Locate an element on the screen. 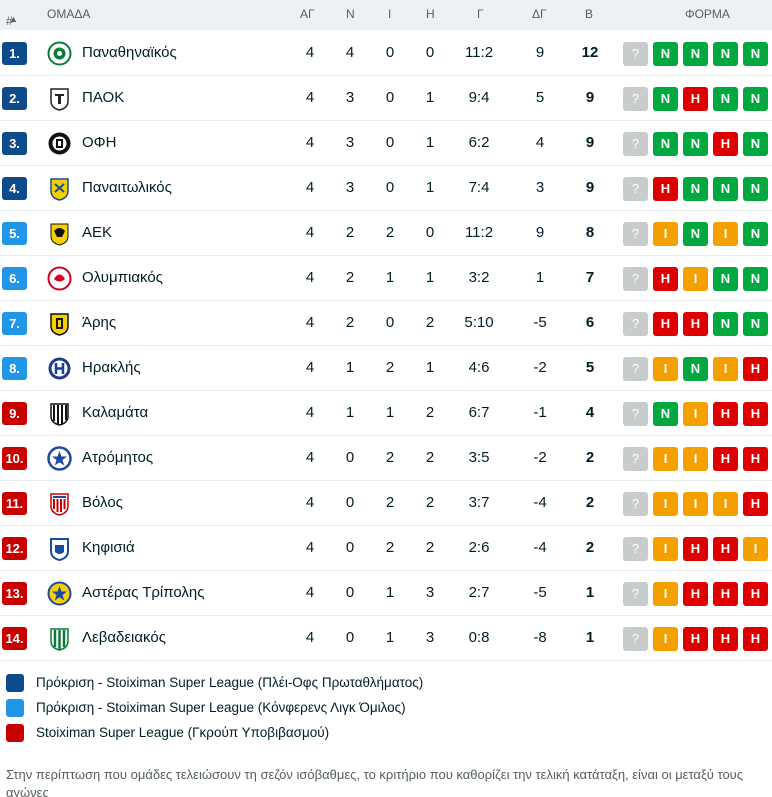 Image resolution: width=772 pixels, height=797 pixels. table-row: 1. Παναθηναϊκός 4 4 0 0 11:2 9 12? N N N N is located at coordinates (386, 53).